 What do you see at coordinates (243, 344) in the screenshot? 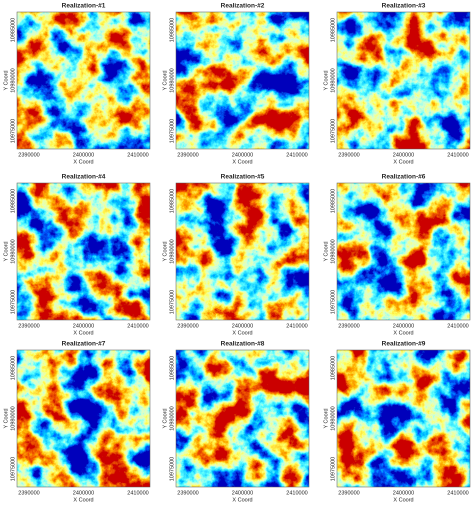
I see `panel-title: Realization-#8` at bounding box center [243, 344].